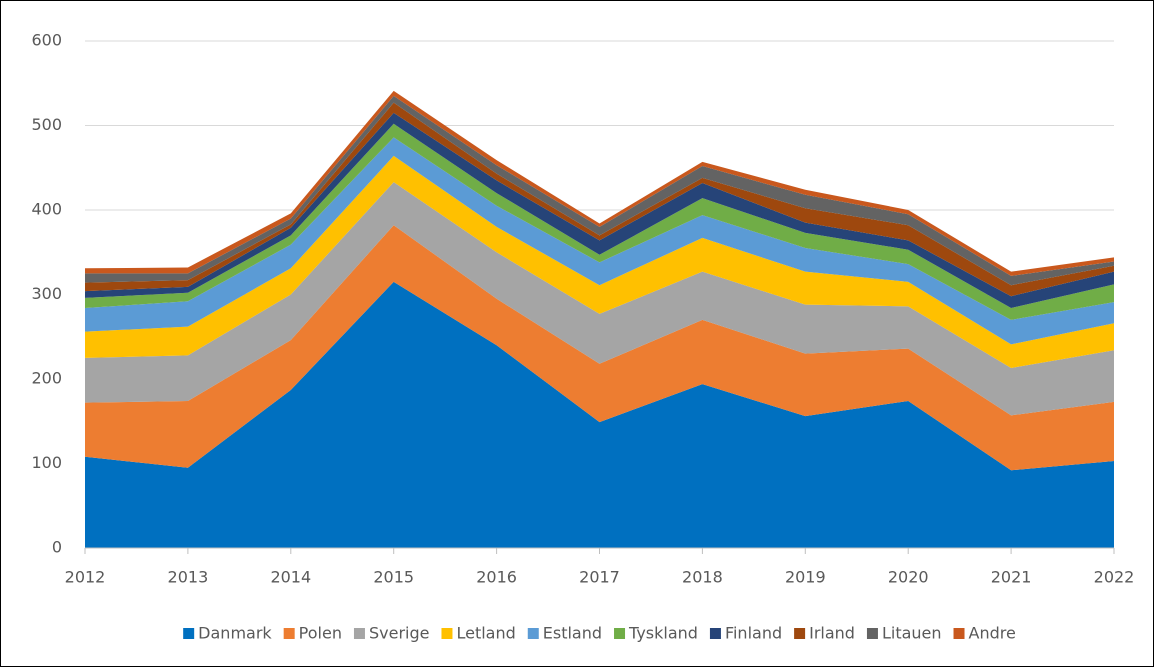 The width and height of the screenshot is (1154, 667). What do you see at coordinates (485, 633) in the screenshot?
I see `legend-label: Letland` at bounding box center [485, 633].